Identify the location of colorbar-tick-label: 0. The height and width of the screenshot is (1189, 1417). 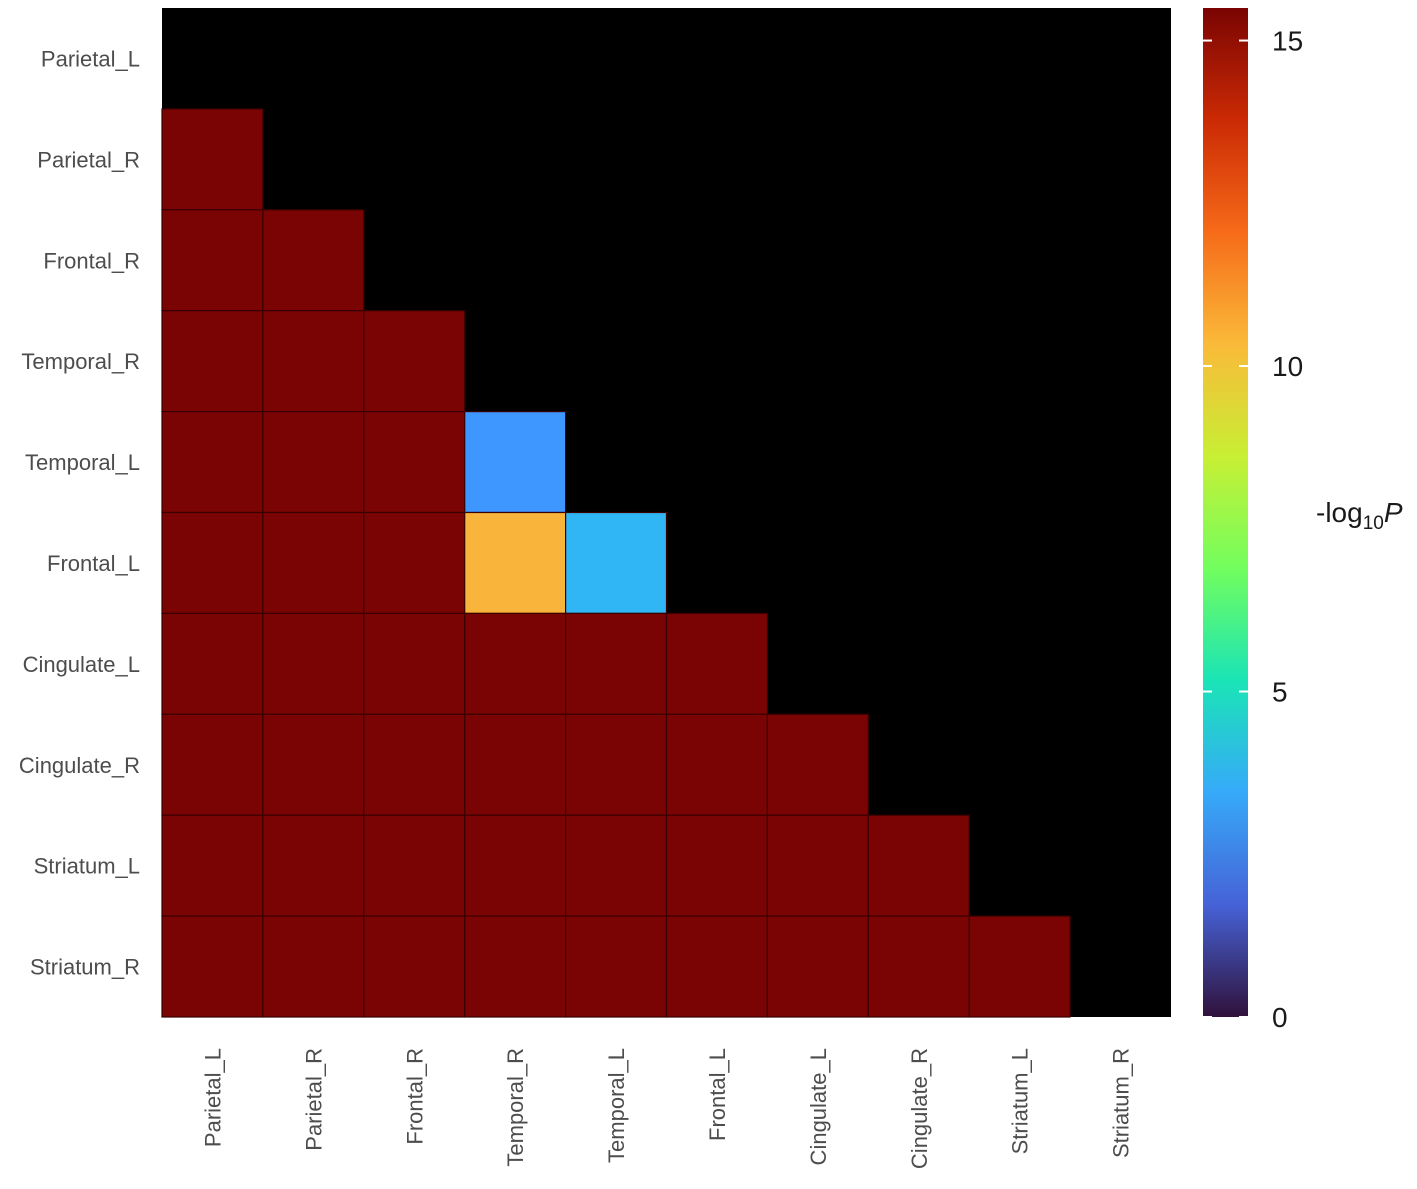
(1280, 1017).